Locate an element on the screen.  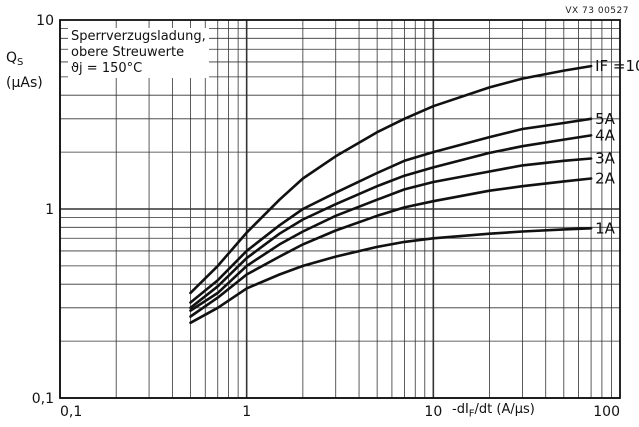
annotation-line-3: ϑj = 150°C is located at coordinates (107, 68).